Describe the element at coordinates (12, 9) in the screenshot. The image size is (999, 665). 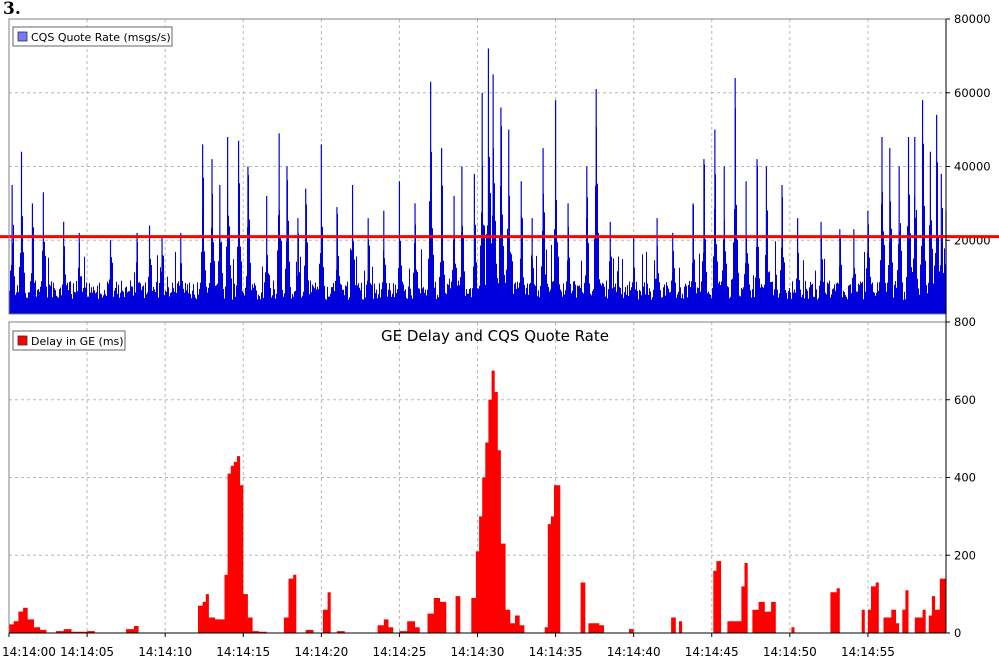
I see `figure-label: 3.` at that location.